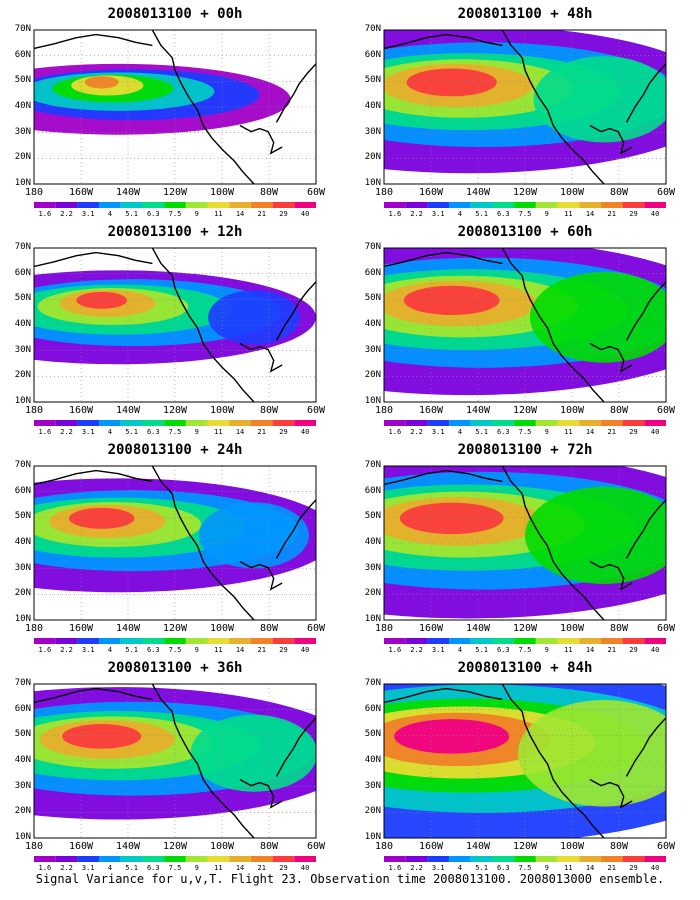 The width and height of the screenshot is (700, 900). I want to click on panel-title: 2008013100 + 60h, so click(525, 232).